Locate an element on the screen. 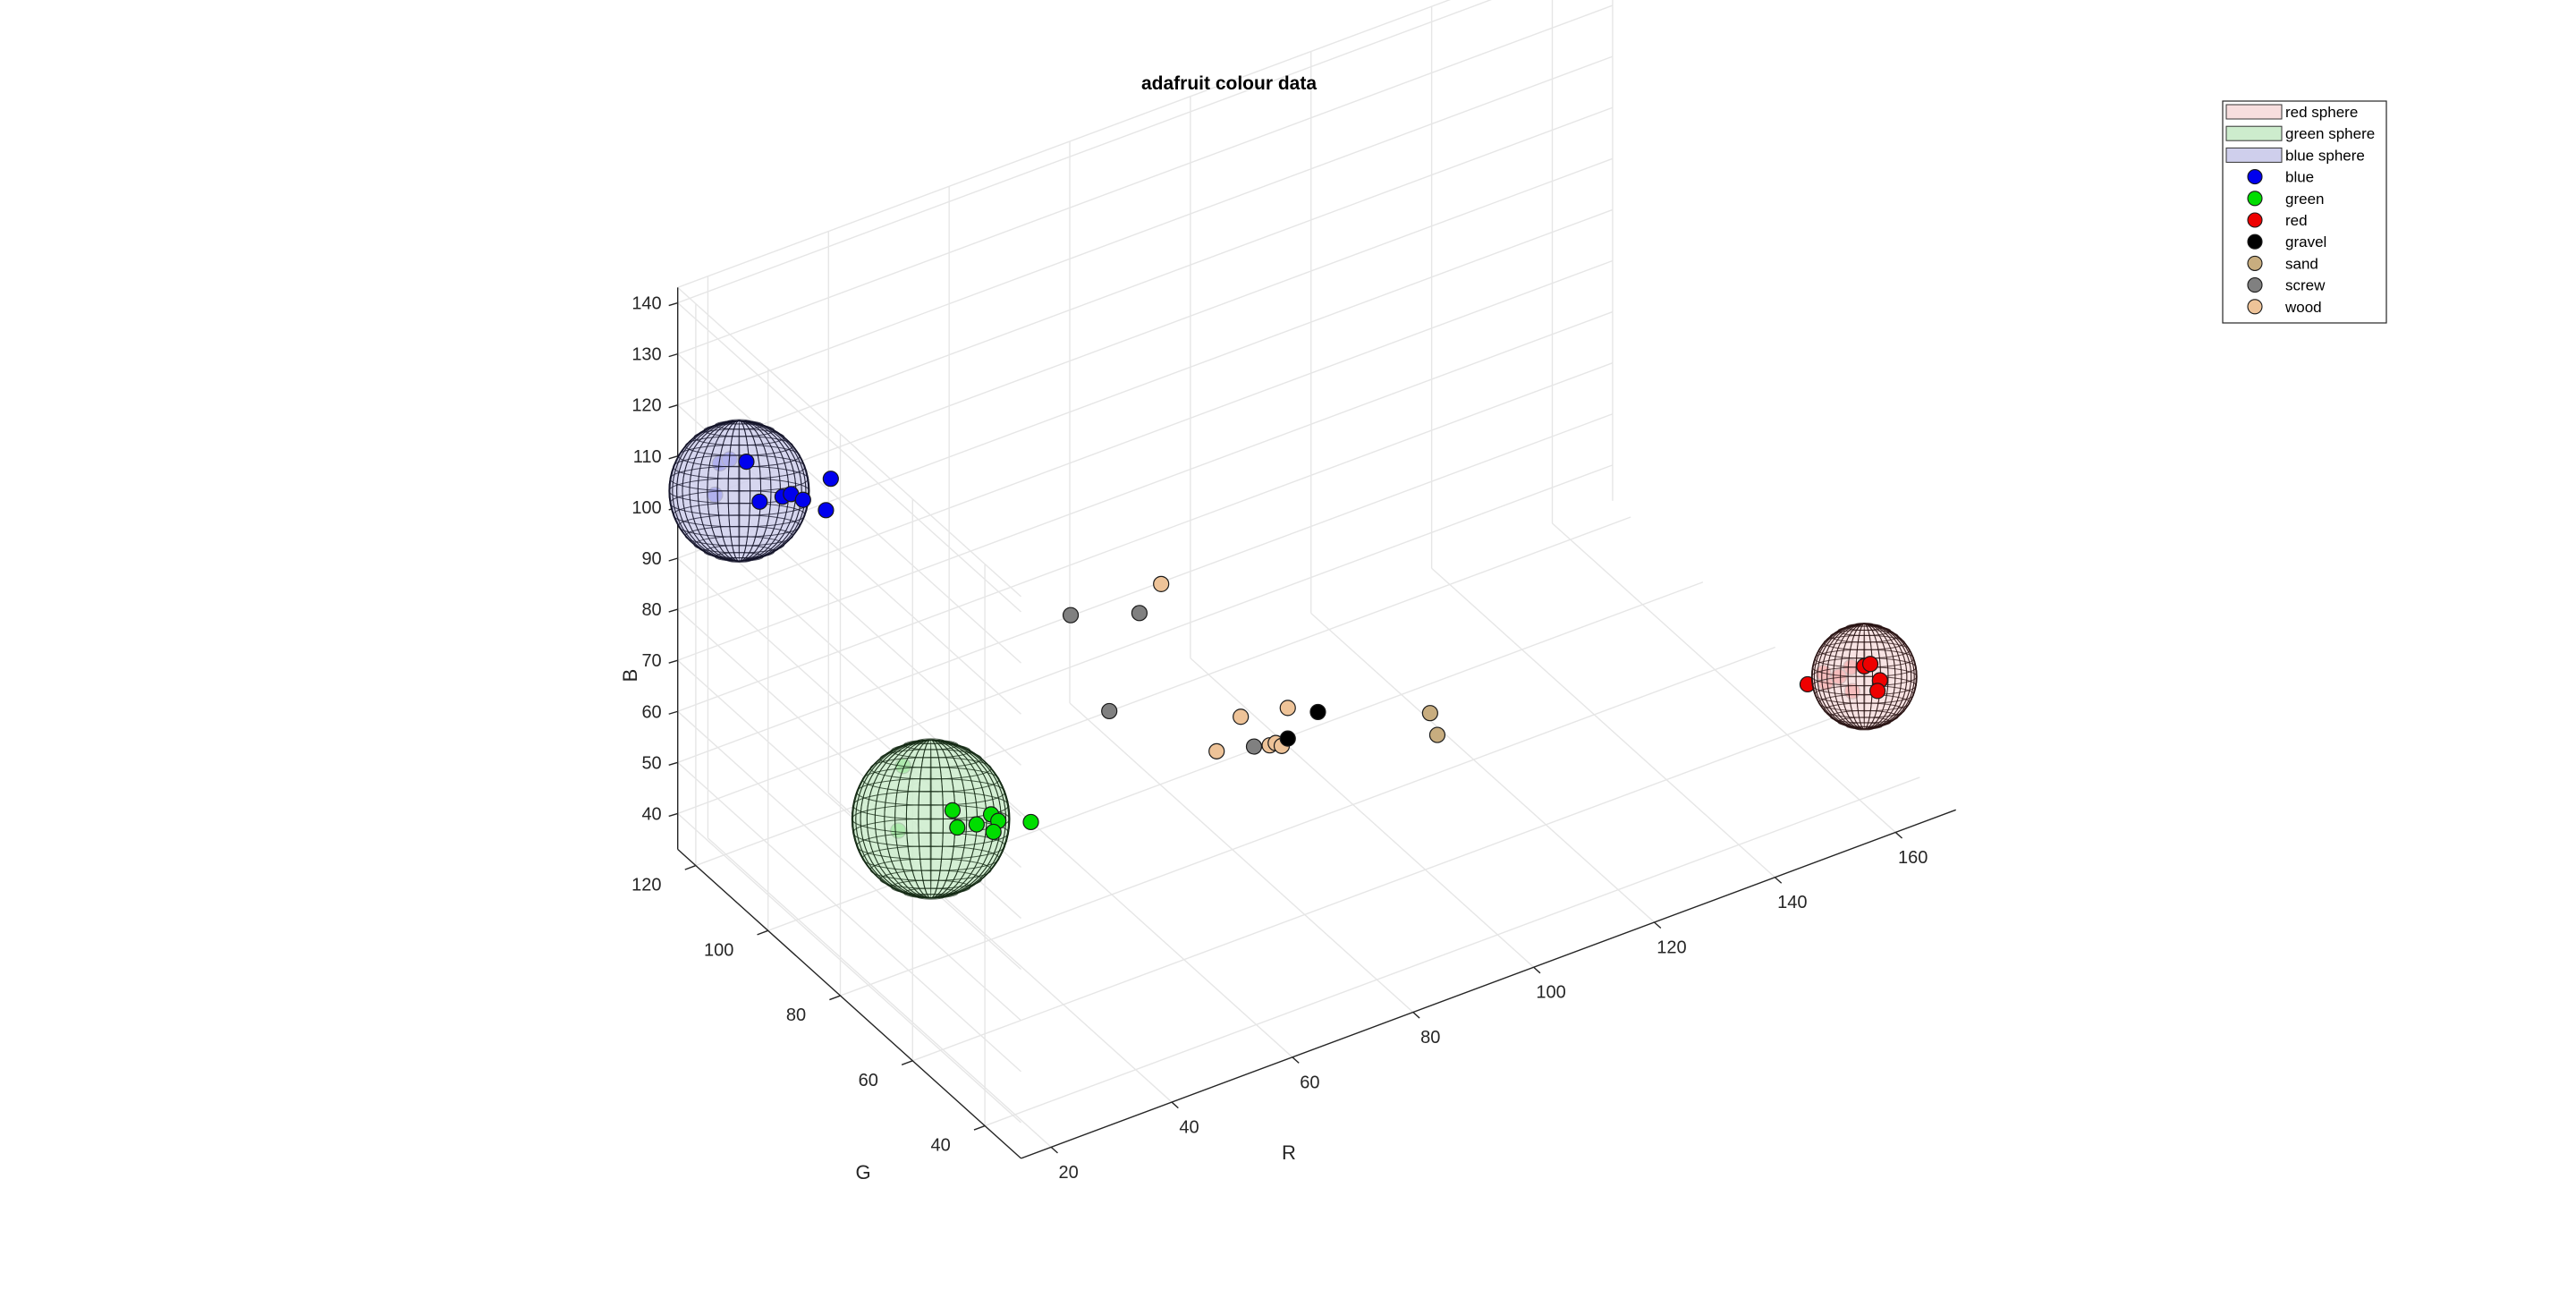  z-tick-label: 90 is located at coordinates (651, 559).